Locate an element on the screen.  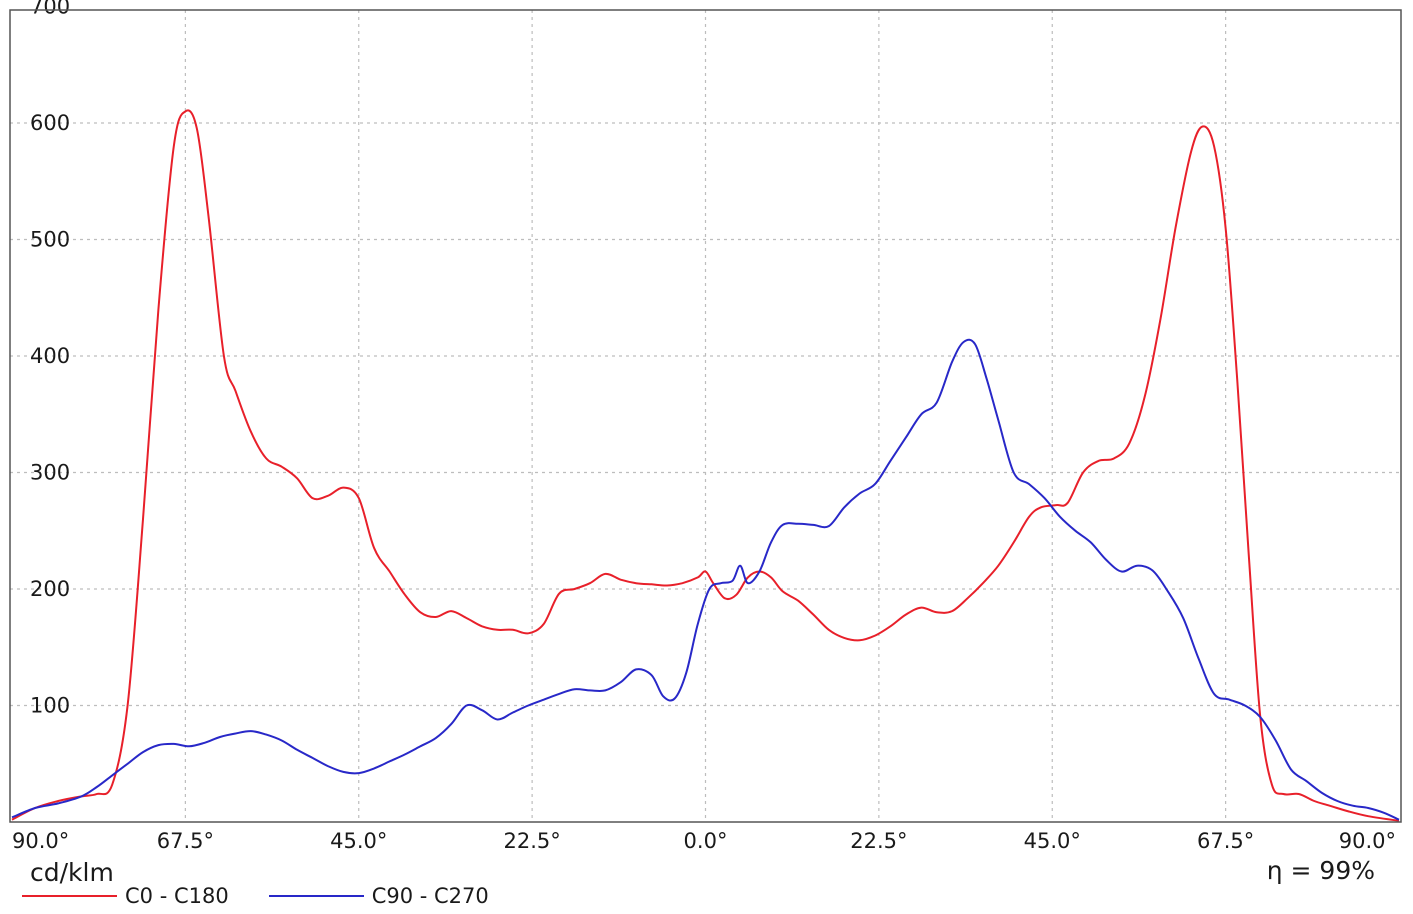
legend-item-c90-c270: C90 - C270 is located at coordinates (378, 896).